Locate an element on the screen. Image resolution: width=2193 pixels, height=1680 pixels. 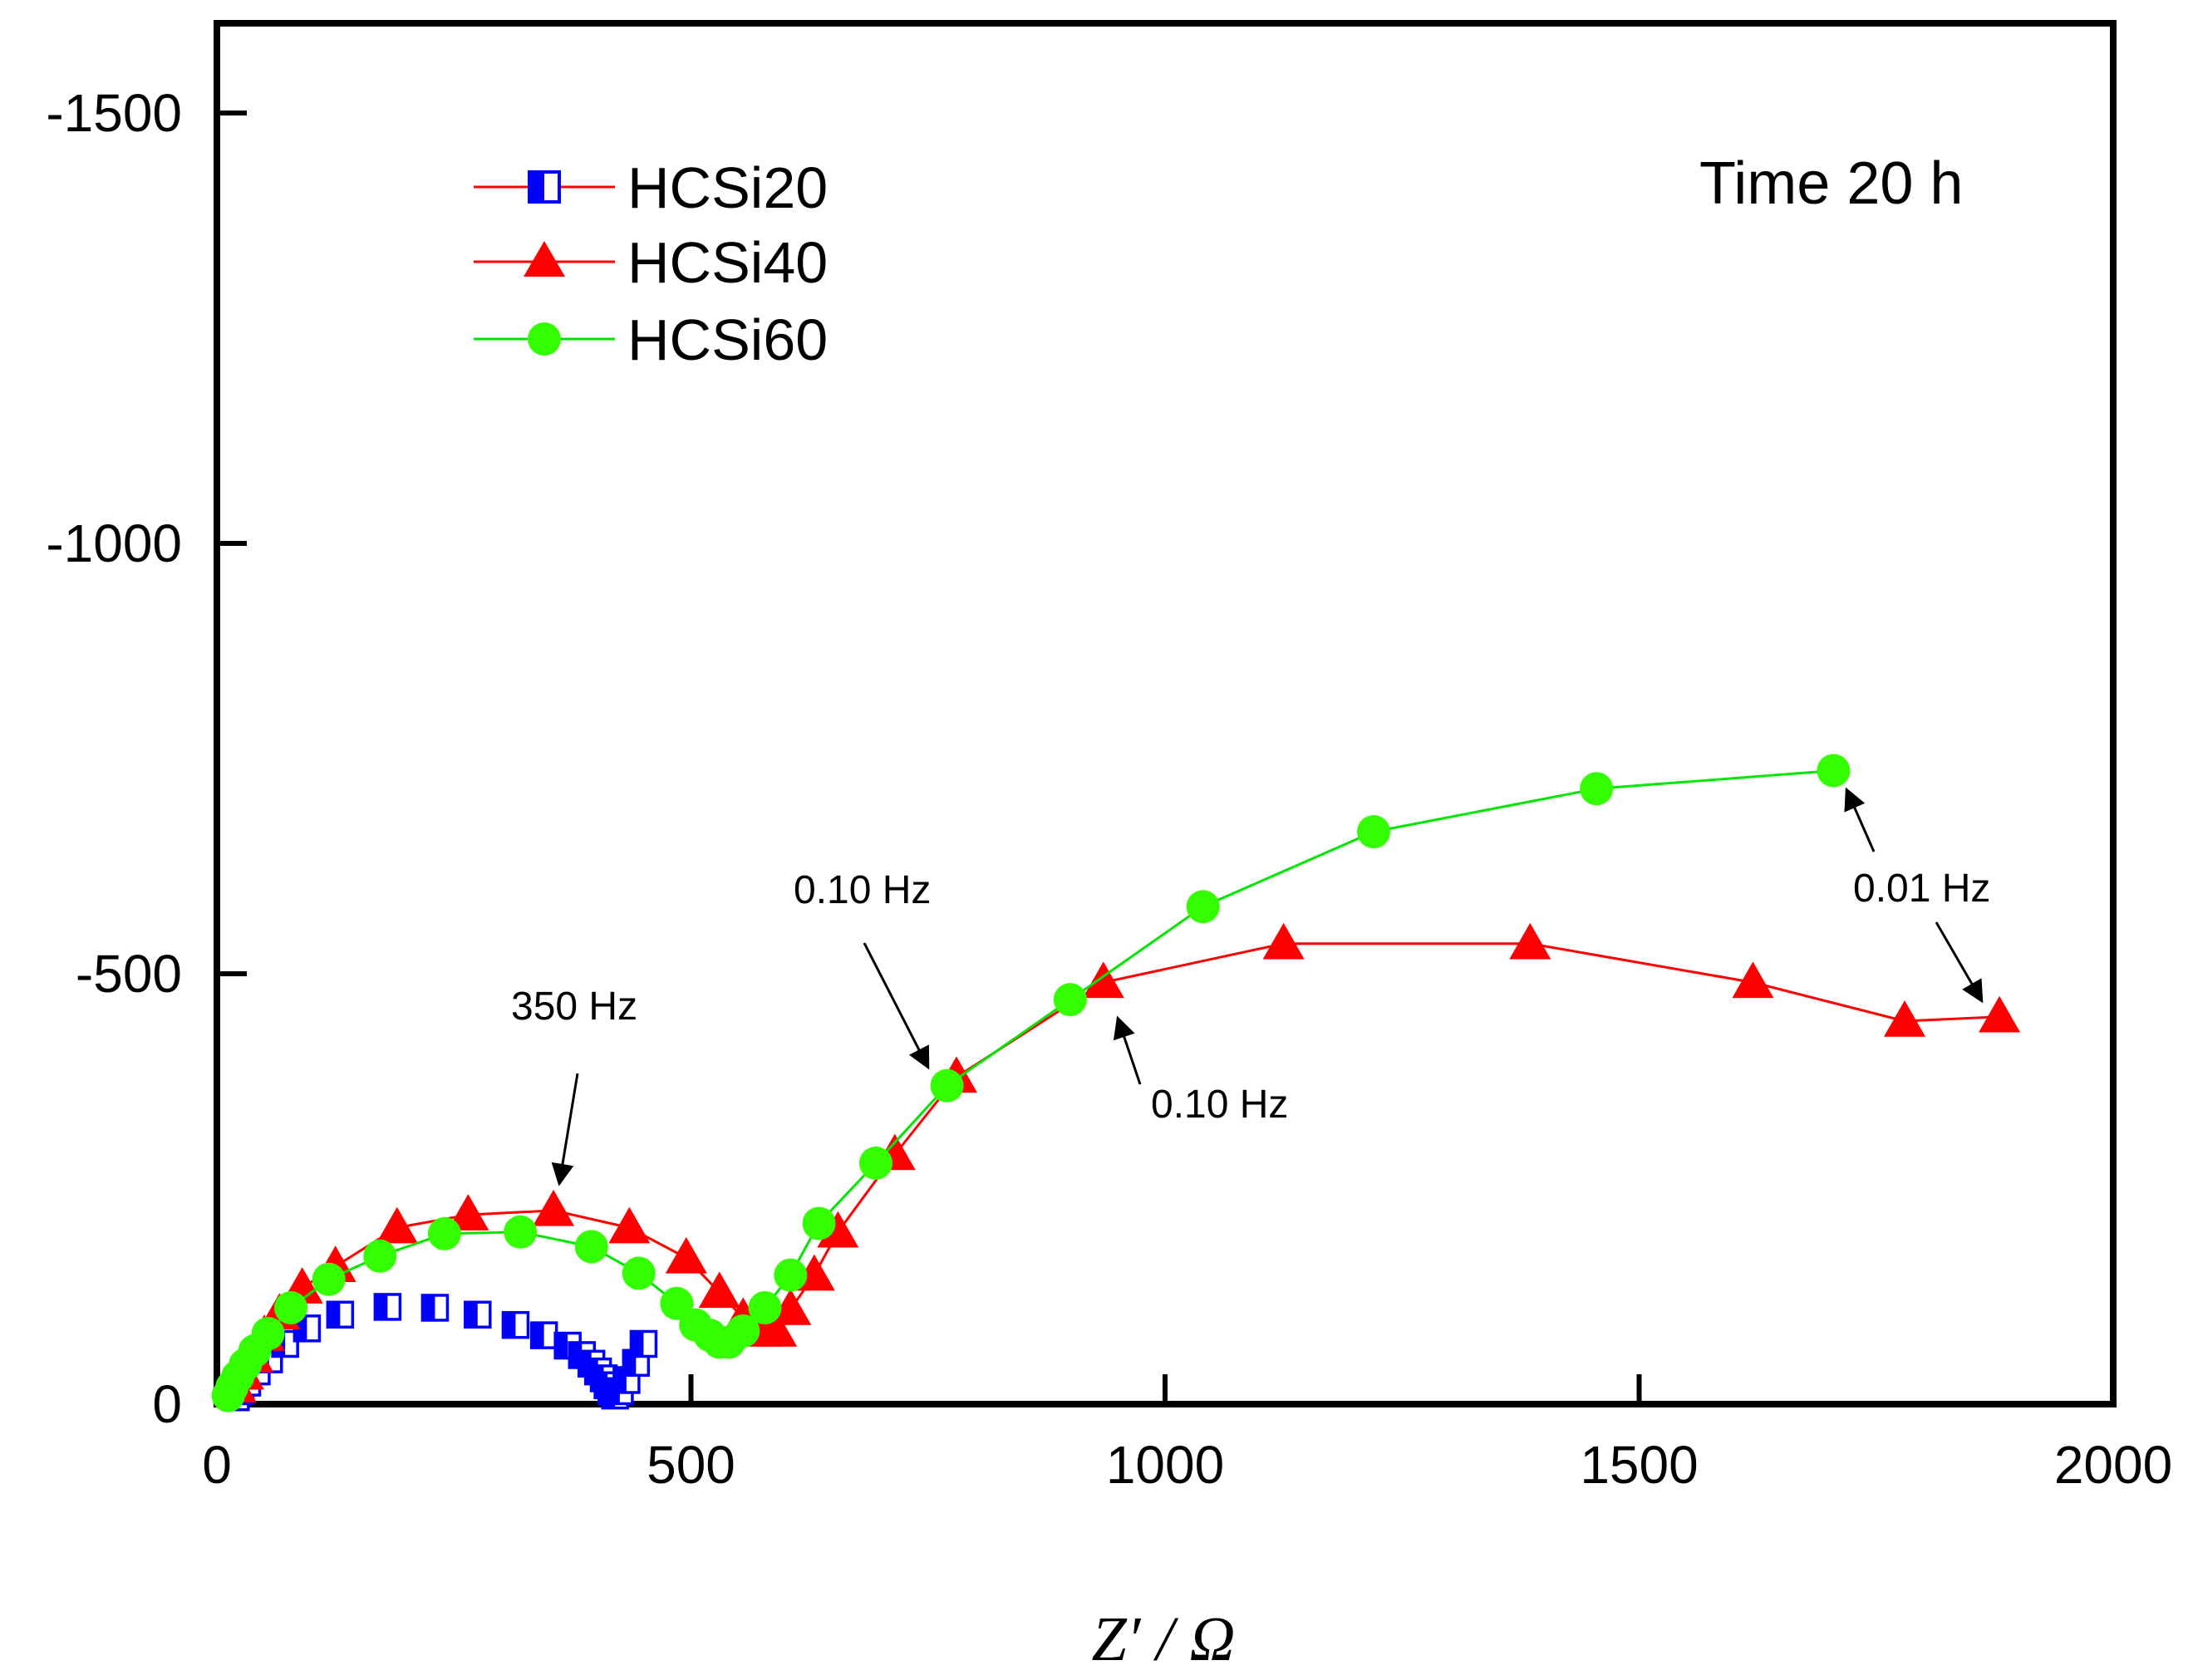
legend-marker-hcsi20 is located at coordinates (544, 187).